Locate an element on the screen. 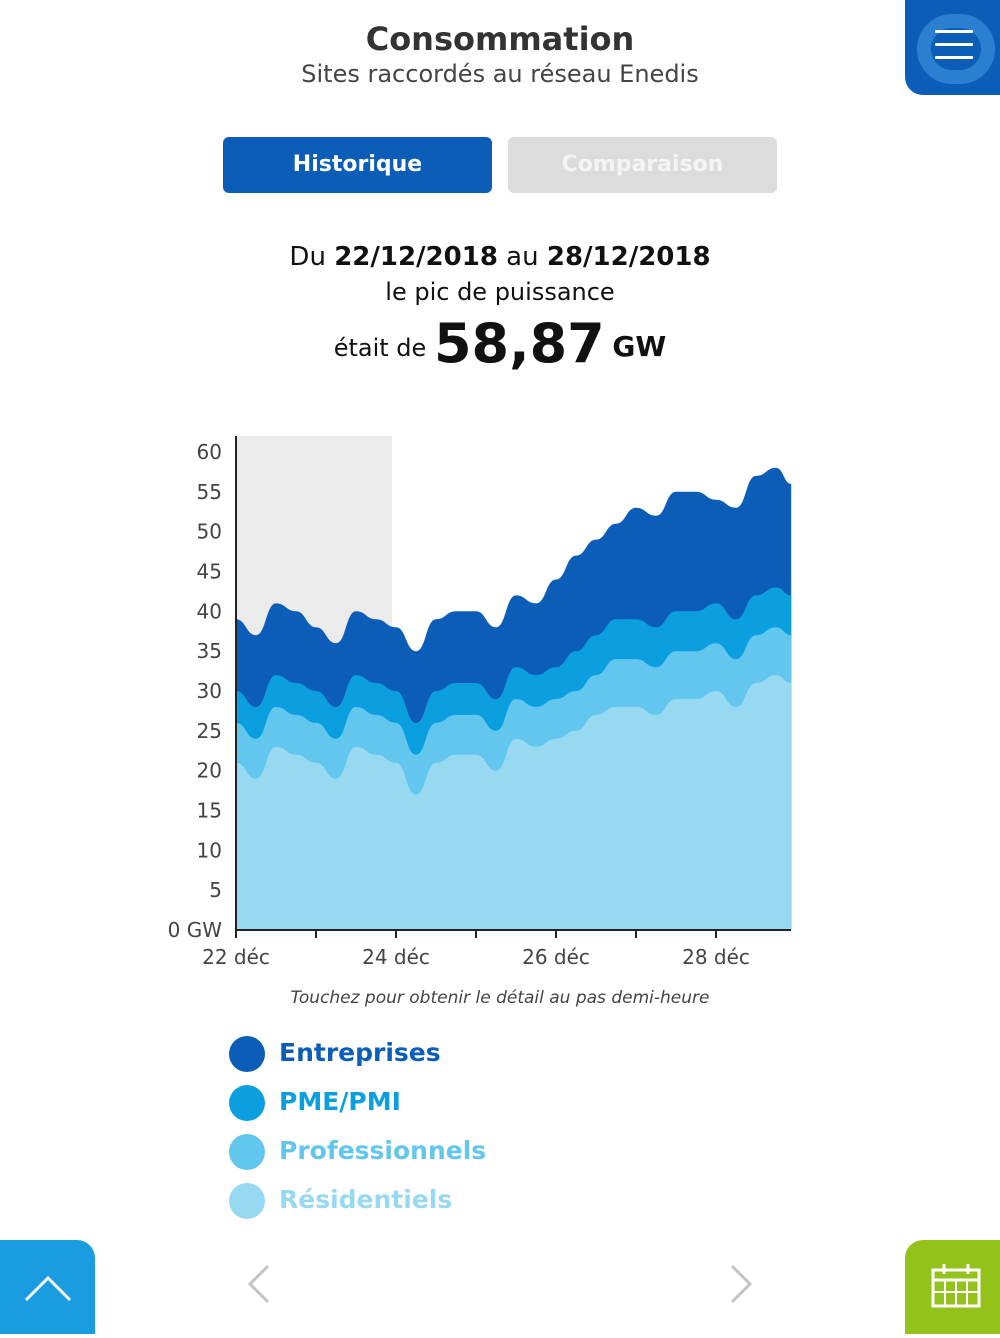  chevron-up-icon is located at coordinates (48, 1288).